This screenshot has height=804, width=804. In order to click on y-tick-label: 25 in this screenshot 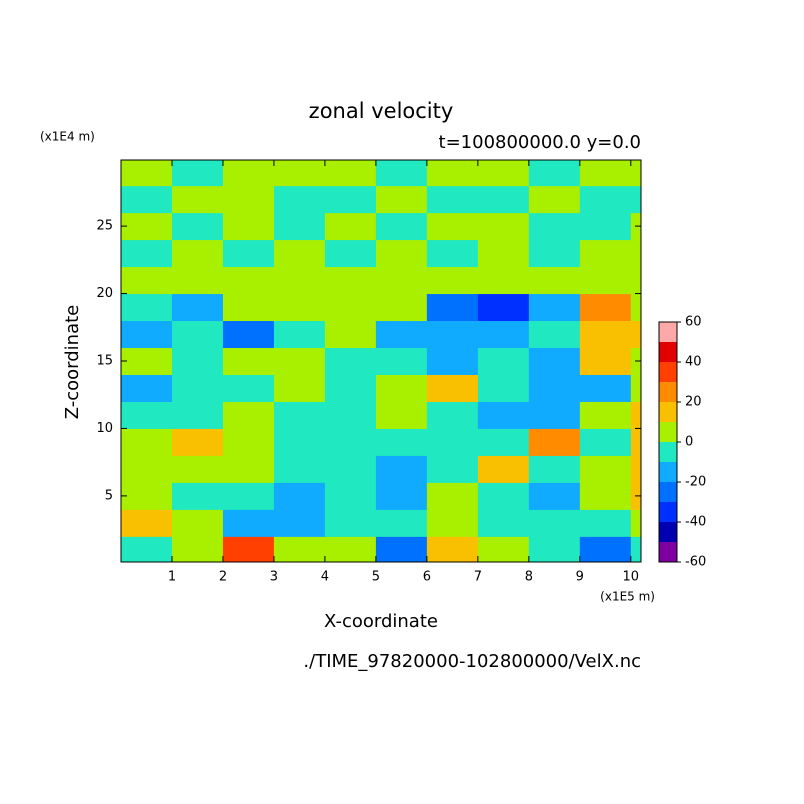, I will do `click(104, 226)`.